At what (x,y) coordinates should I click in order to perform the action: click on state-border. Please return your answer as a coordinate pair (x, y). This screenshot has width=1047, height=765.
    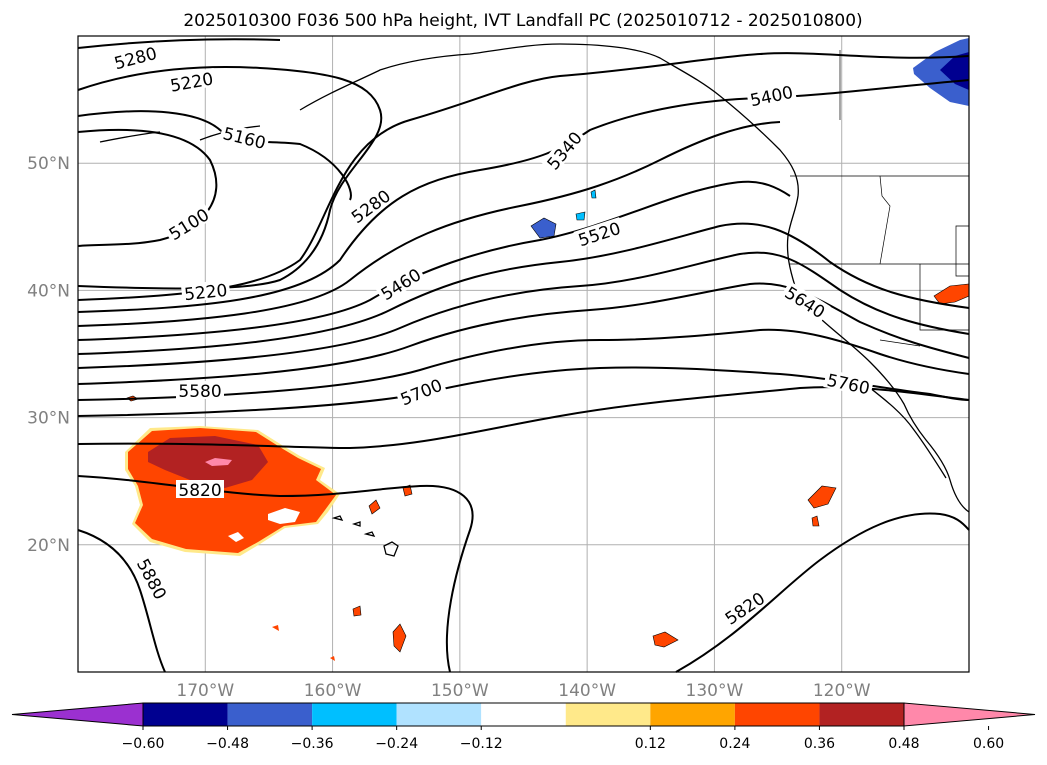
    Looking at the image, I should click on (880, 198).